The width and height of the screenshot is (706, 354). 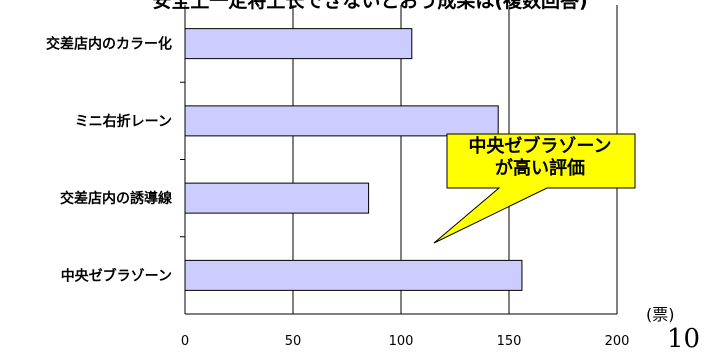 What do you see at coordinates (540, 168) in the screenshot?
I see `callout-line-2: が高い評価` at bounding box center [540, 168].